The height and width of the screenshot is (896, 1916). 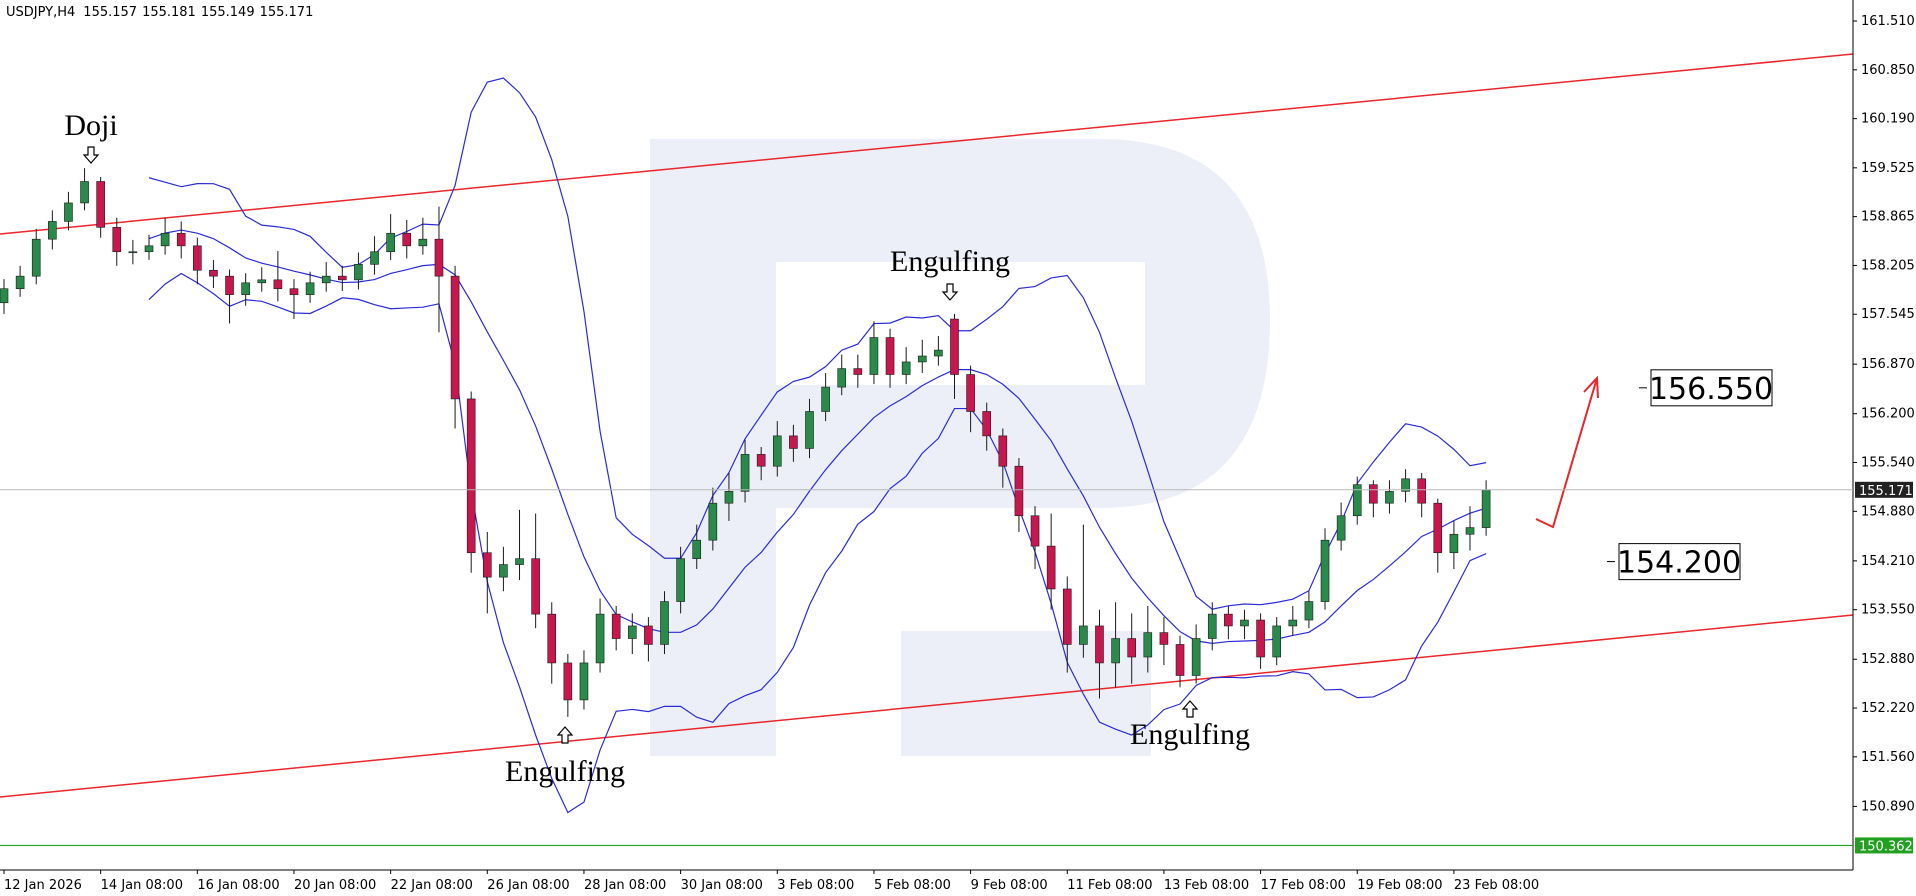 I want to click on target-label: 154.200, so click(x=1679, y=563).